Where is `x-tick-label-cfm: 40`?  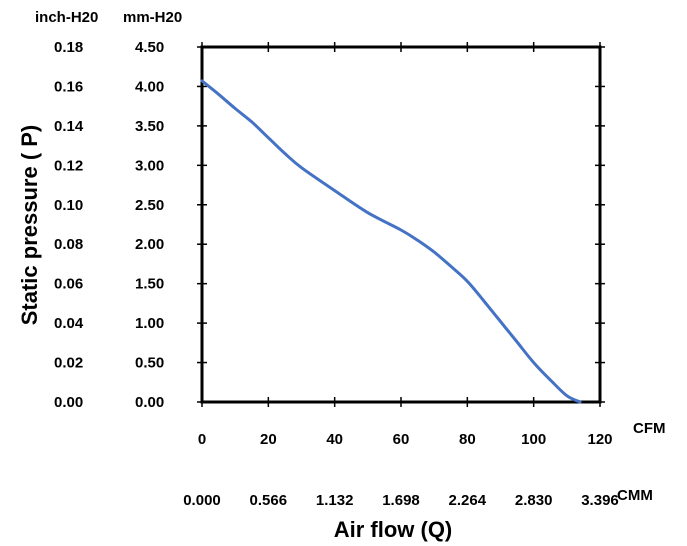 x-tick-label-cfm: 40 is located at coordinates (334, 439).